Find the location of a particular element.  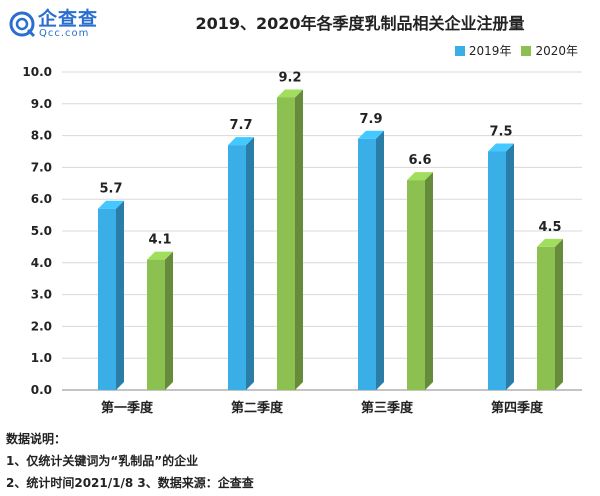

legend-item-2019: 2019年 is located at coordinates (483, 50).